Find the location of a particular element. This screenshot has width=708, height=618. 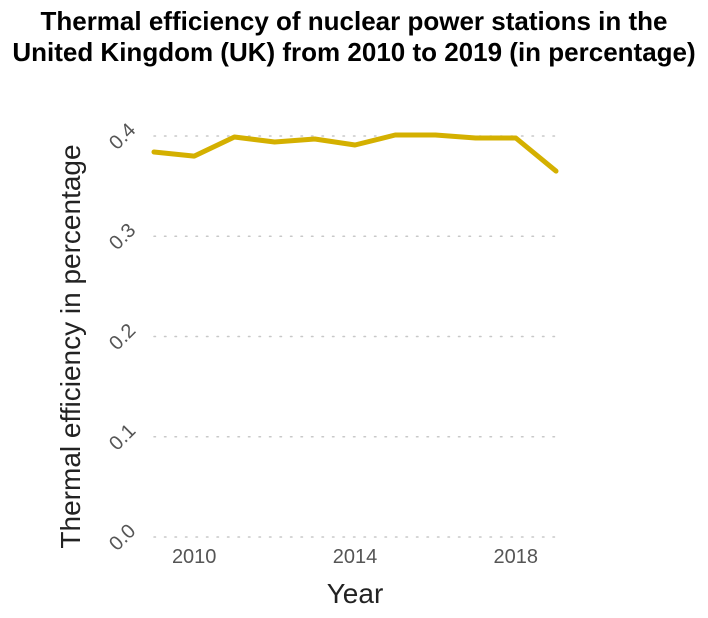

x-tick-label: 2014 is located at coordinates (355, 557).